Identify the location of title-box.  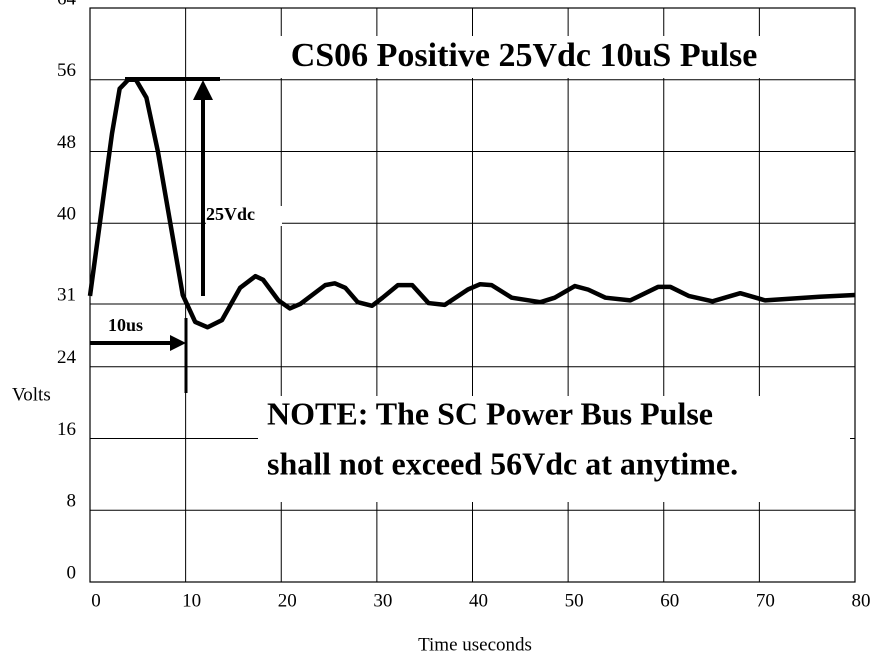
(524, 57).